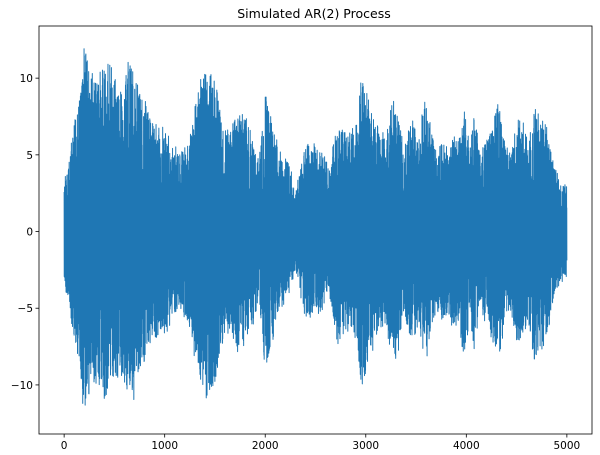 Image resolution: width=600 pixels, height=455 pixels. I want to click on x-tick-label: 0, so click(64, 446).